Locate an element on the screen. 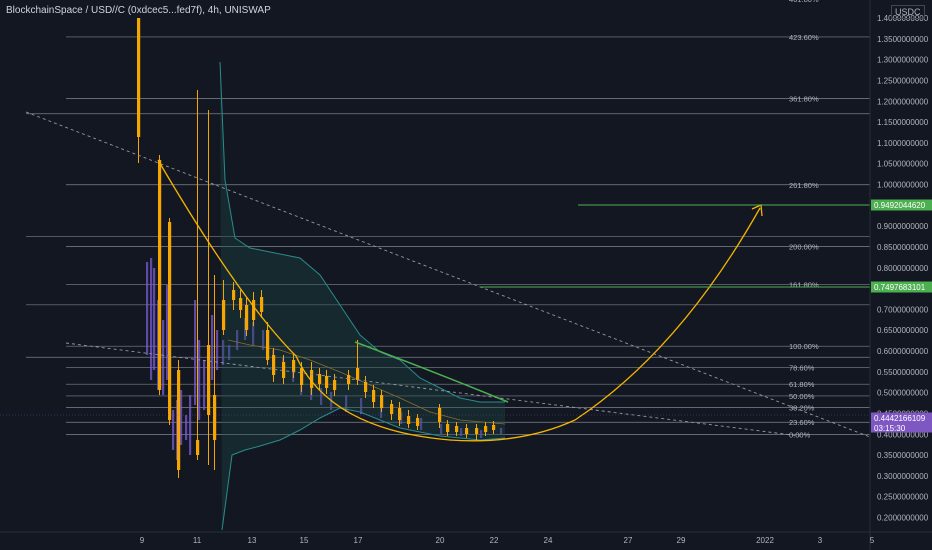 The height and width of the screenshot is (550, 932). fib-level-label: 261.80% is located at coordinates (804, 185).